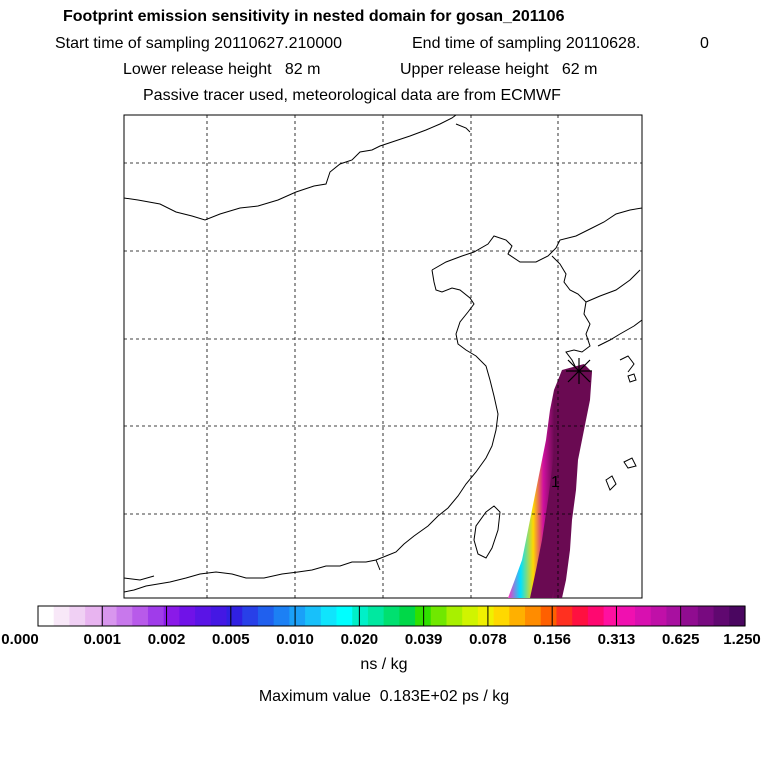 The height and width of the screenshot is (768, 768). I want to click on colorbar-tick-label: 0.010, so click(295, 639).